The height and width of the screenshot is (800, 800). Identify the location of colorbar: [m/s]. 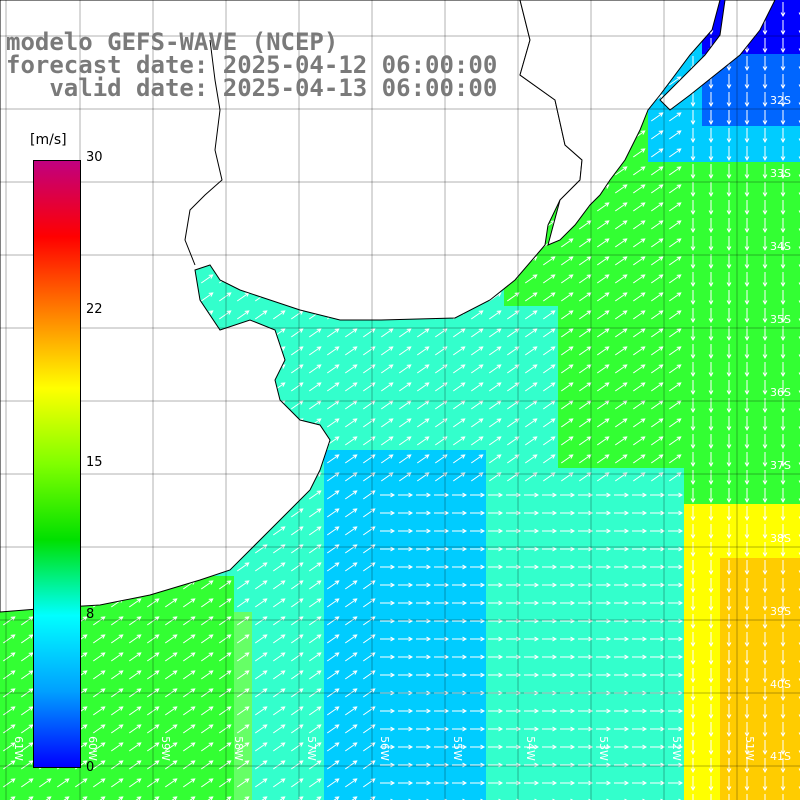
(59, 451).